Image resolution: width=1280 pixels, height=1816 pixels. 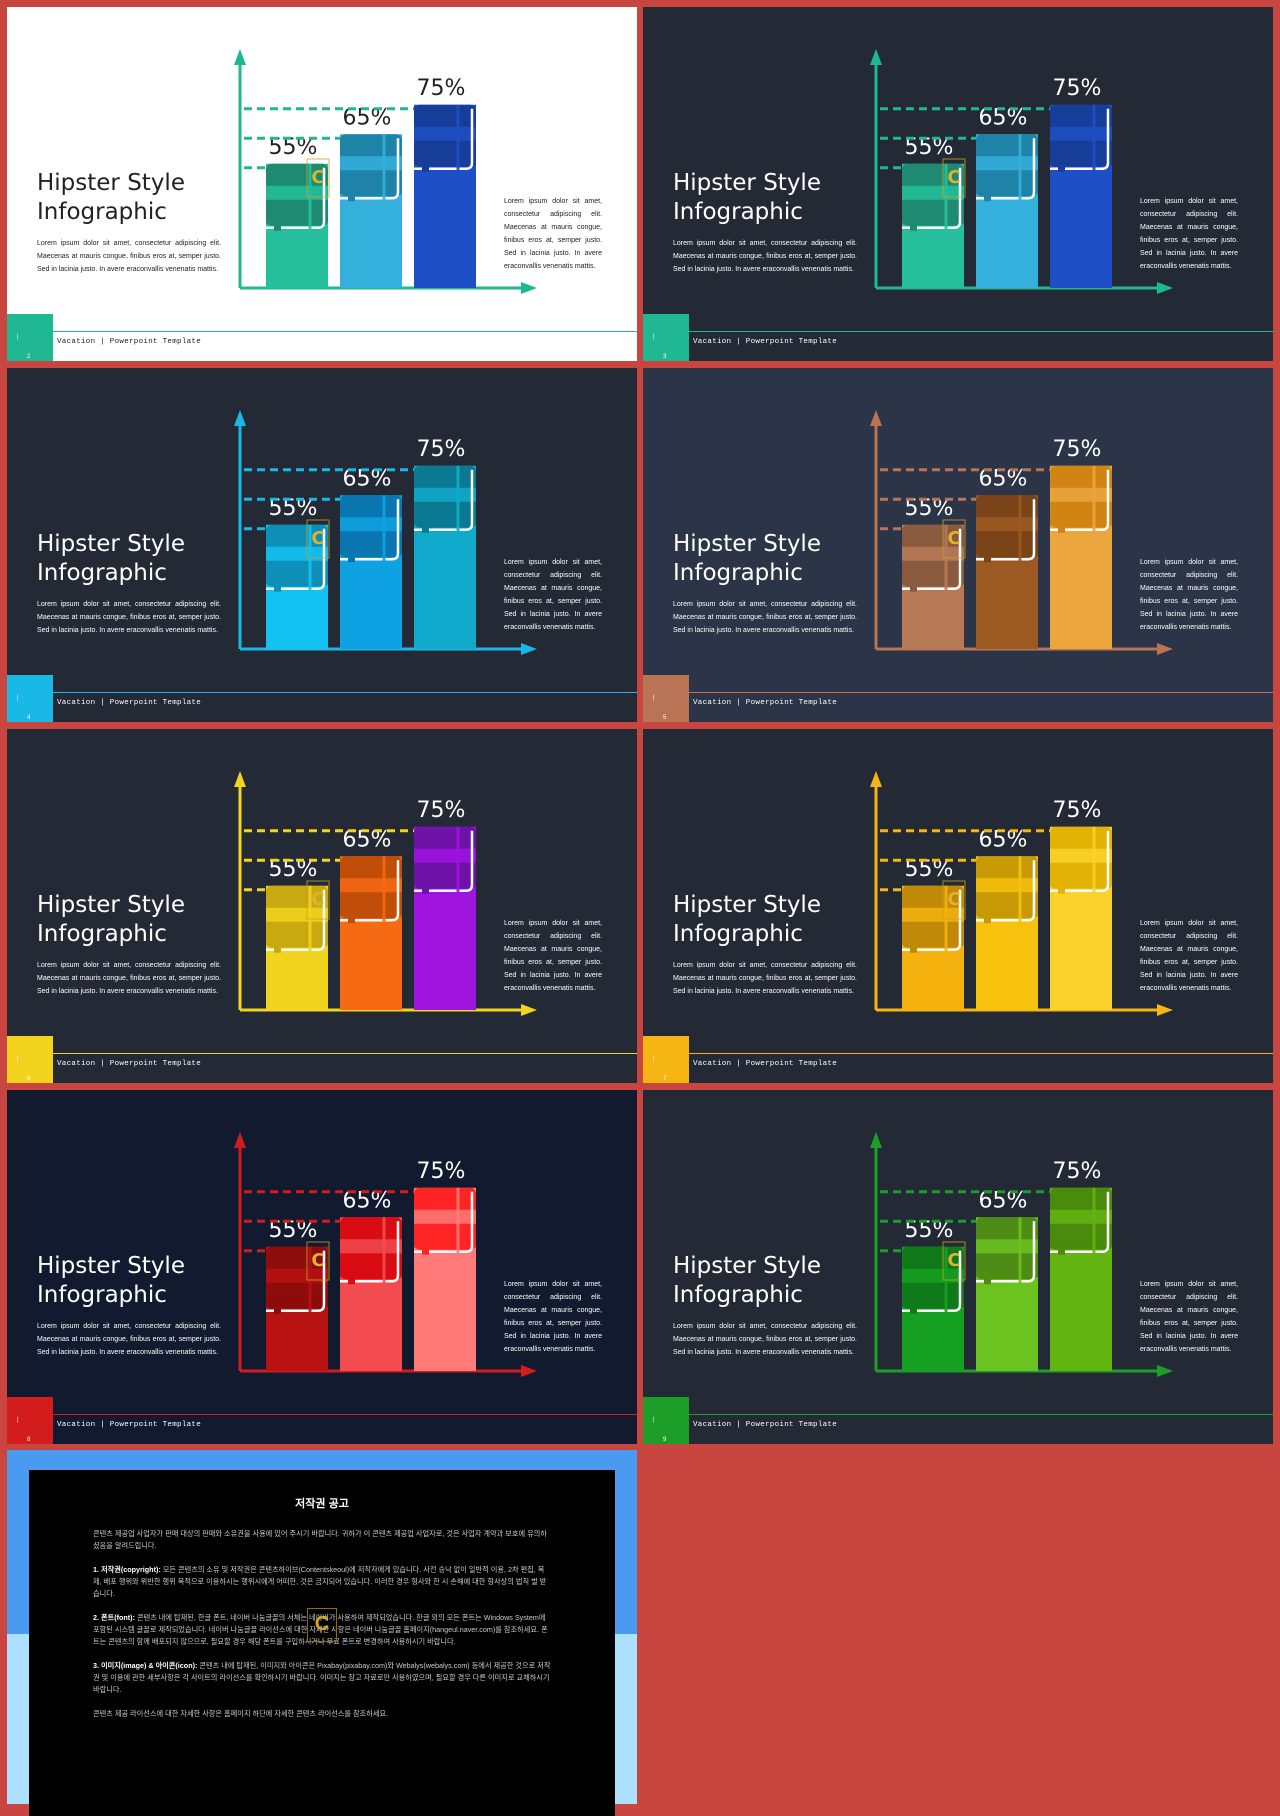 I want to click on page-number-box: | 9, so click(x=666, y=1420).